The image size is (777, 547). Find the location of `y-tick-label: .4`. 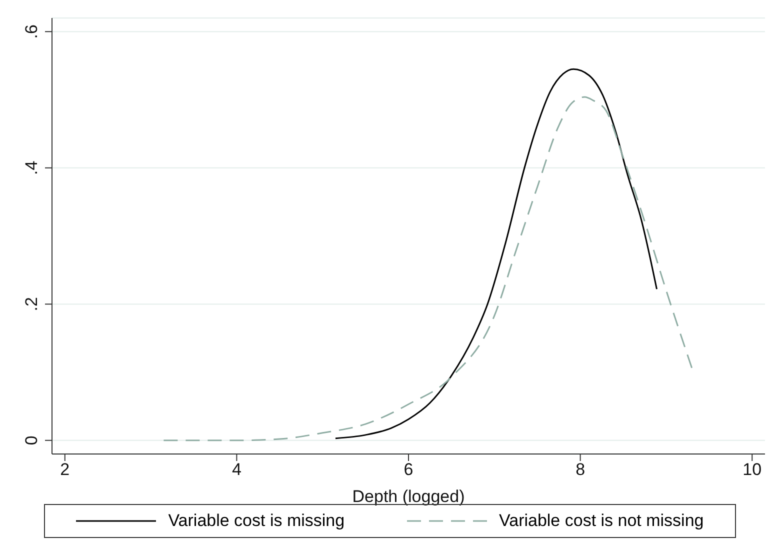

y-tick-label: .4 is located at coordinates (31, 167).